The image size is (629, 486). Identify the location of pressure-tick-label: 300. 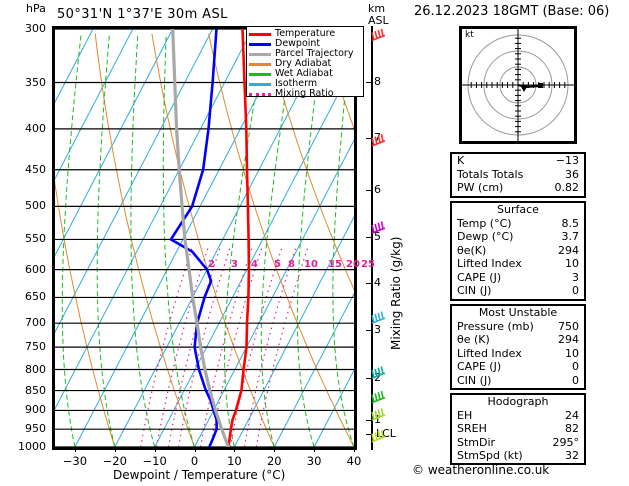
(35, 28).